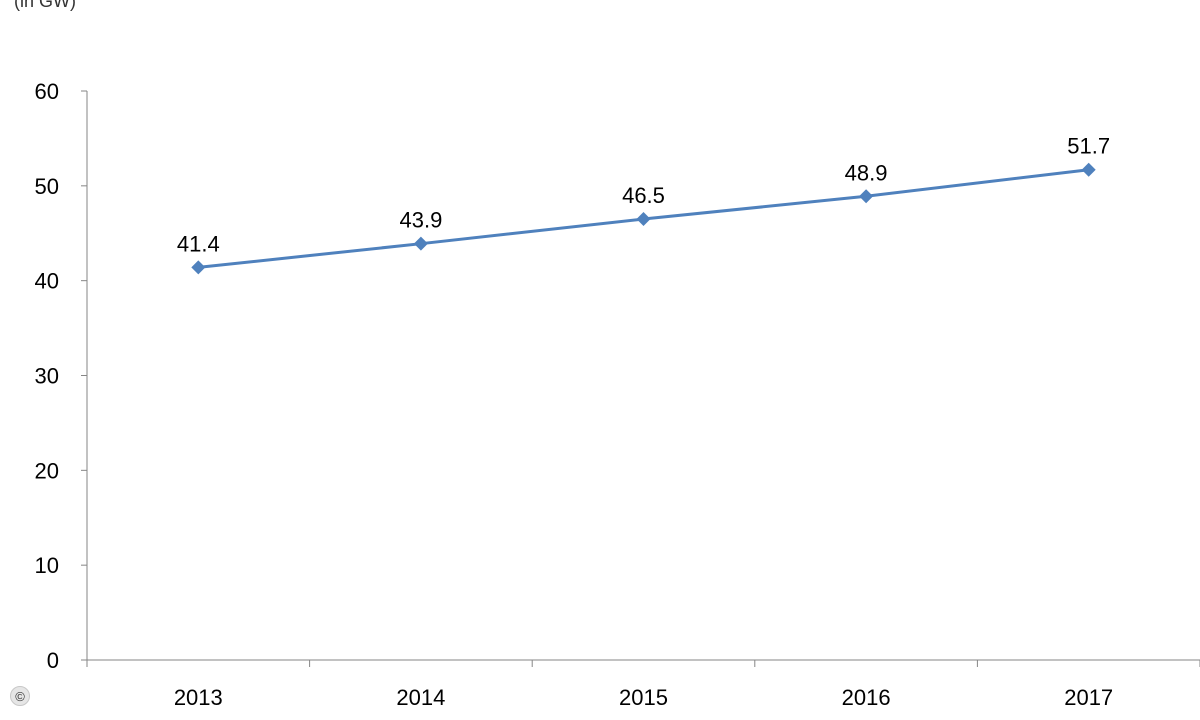  Describe the element at coordinates (420, 220) in the screenshot. I see `data-label: 43.9` at that location.